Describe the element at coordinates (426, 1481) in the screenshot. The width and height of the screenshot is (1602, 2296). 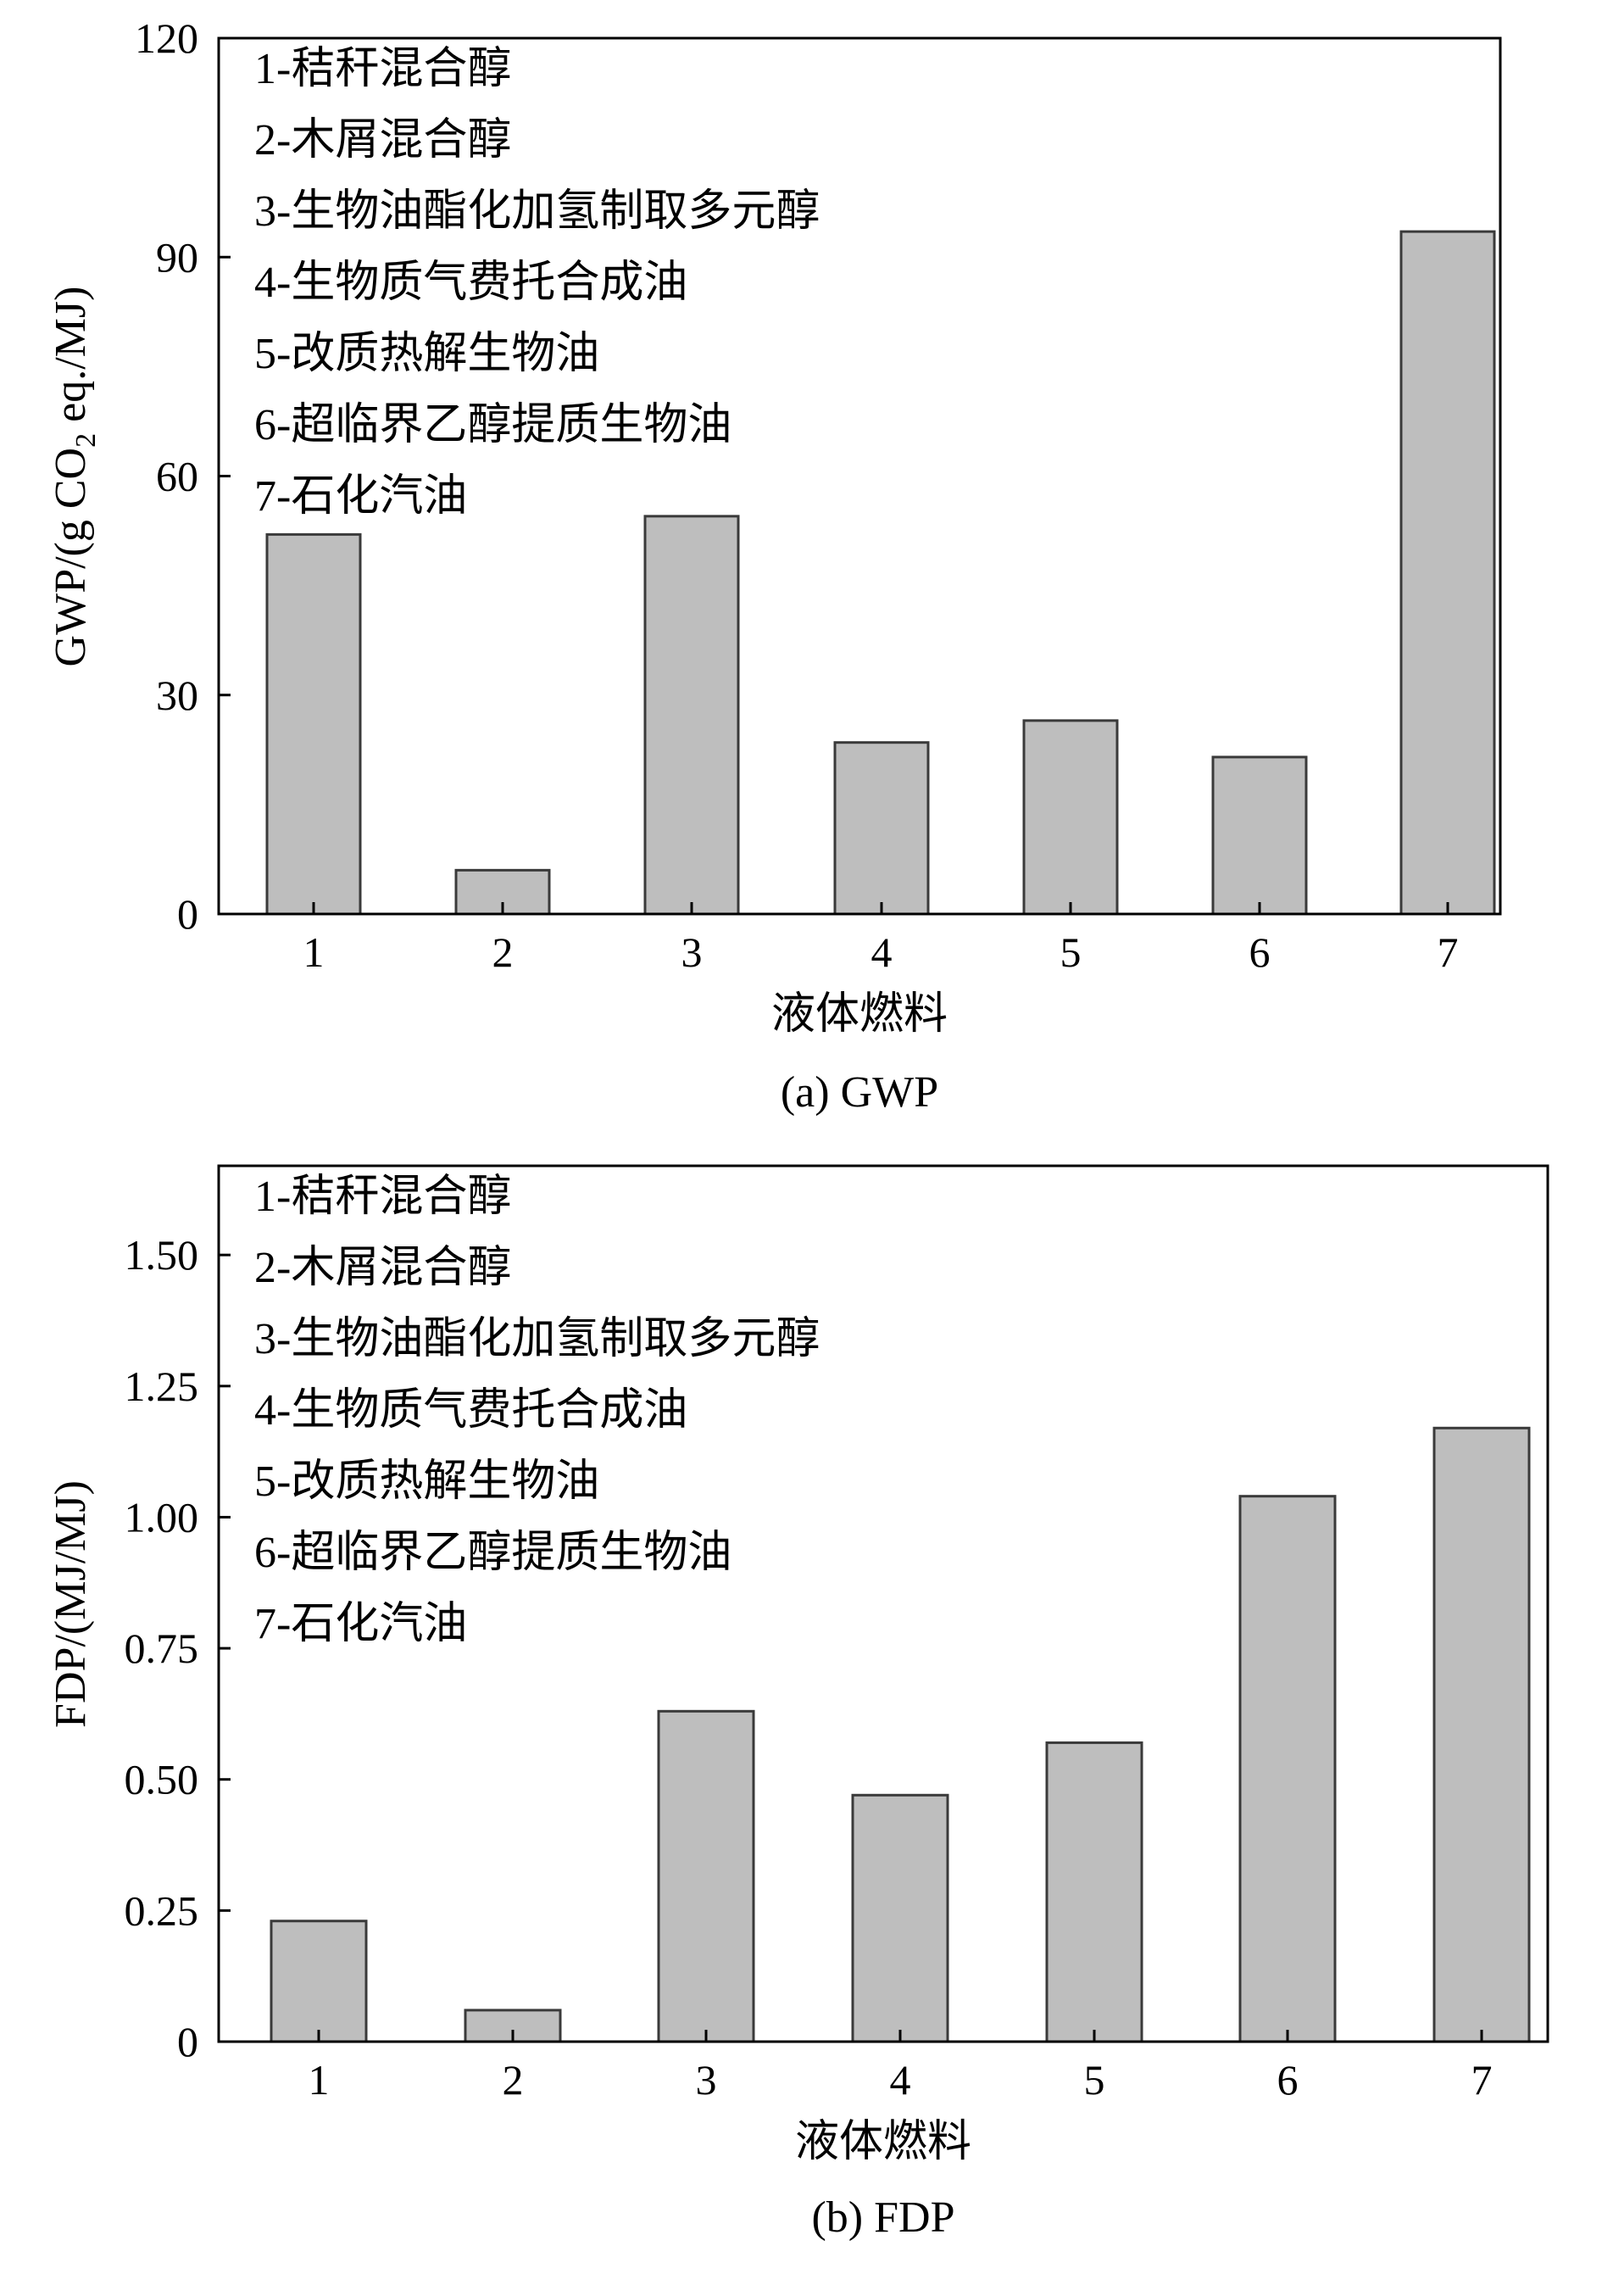
I see `fdp-legend-entry: 5-改质热解生物油` at that location.